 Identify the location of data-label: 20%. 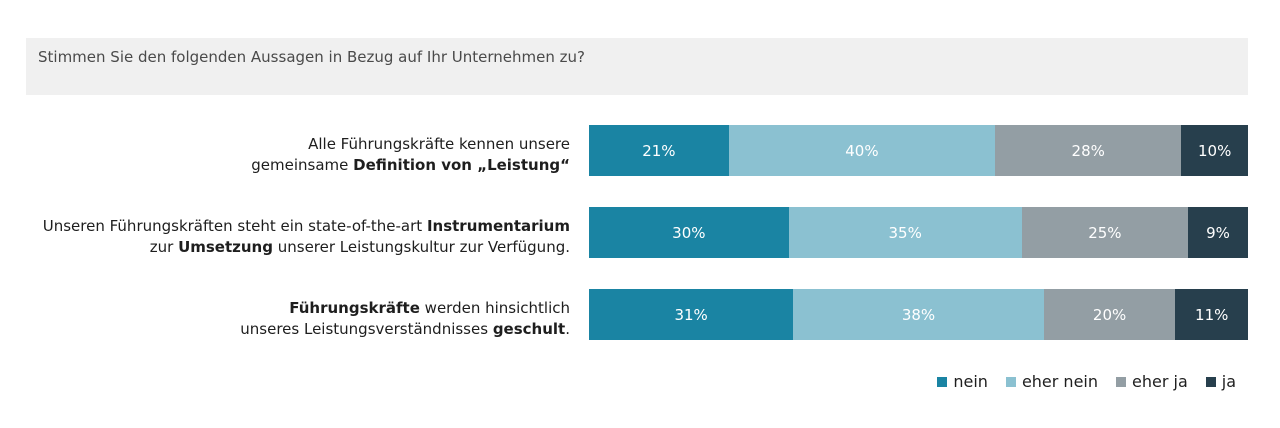
(1109, 314).